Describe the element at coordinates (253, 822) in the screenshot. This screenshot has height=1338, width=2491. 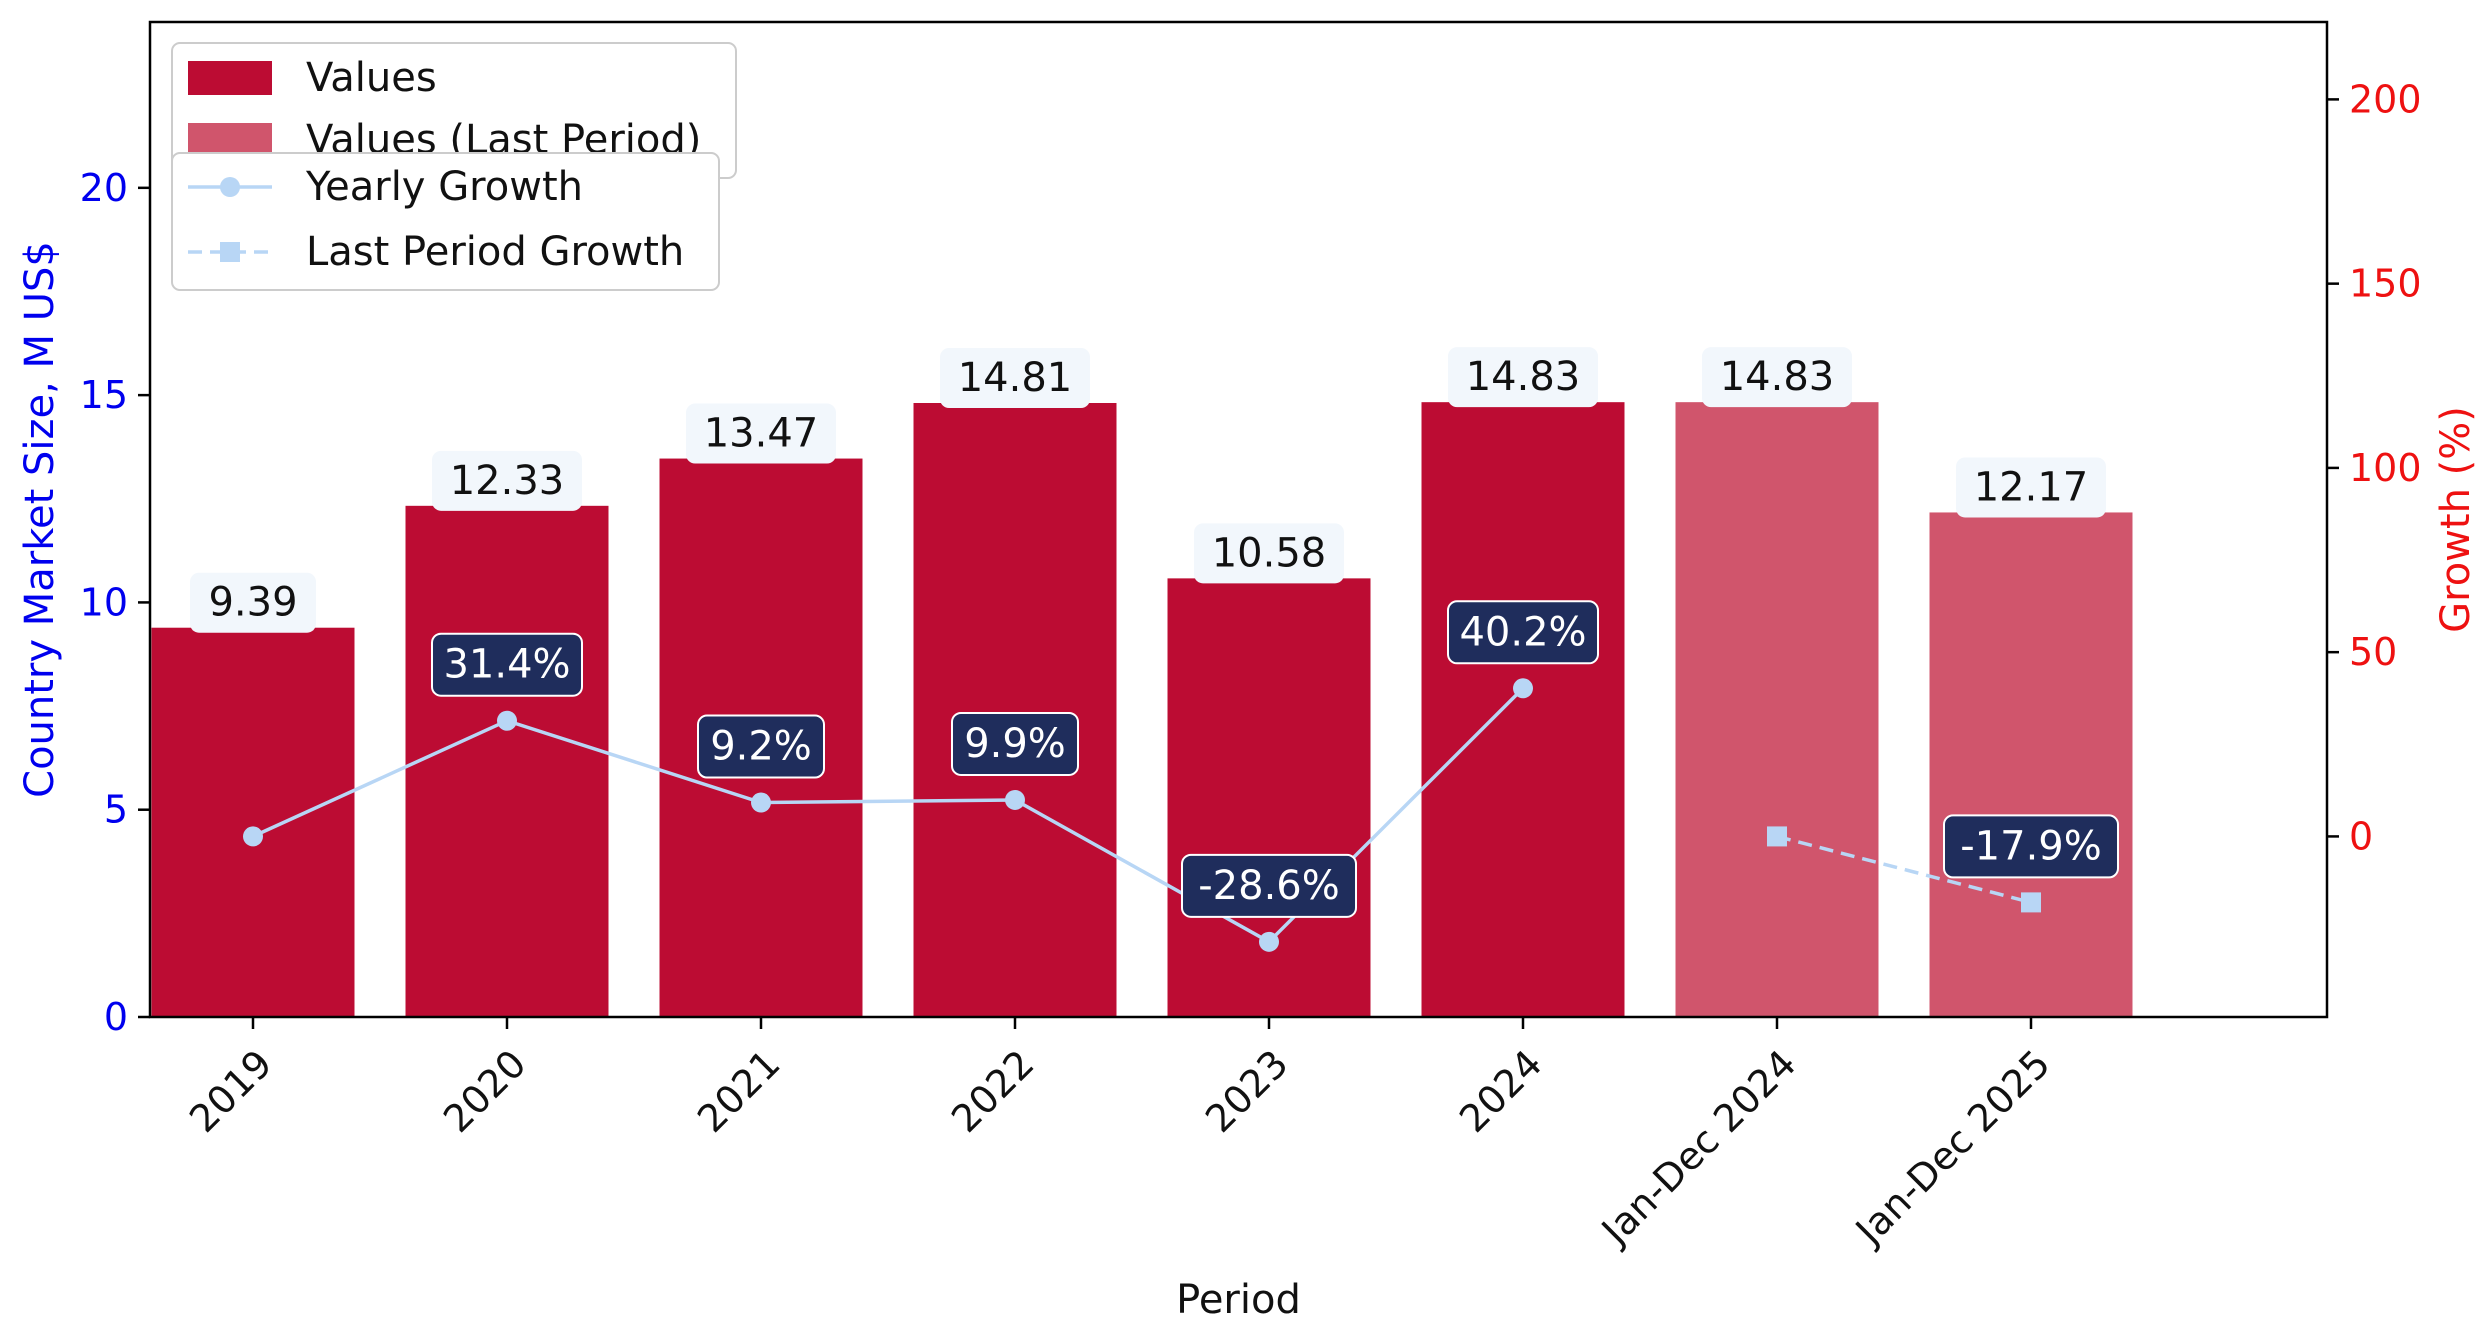
I see `bar-2019` at that location.